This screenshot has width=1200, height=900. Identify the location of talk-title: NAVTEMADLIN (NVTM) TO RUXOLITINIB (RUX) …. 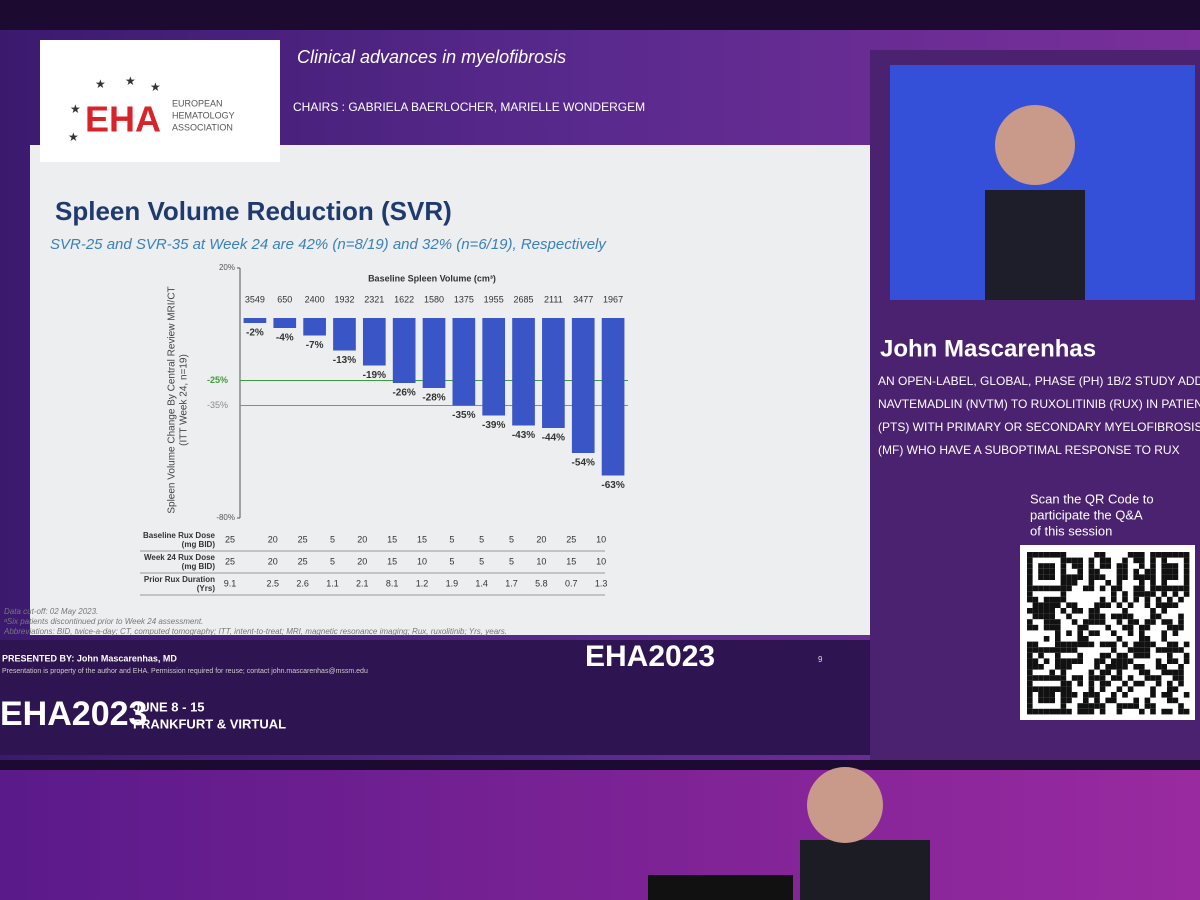
(1039, 404).